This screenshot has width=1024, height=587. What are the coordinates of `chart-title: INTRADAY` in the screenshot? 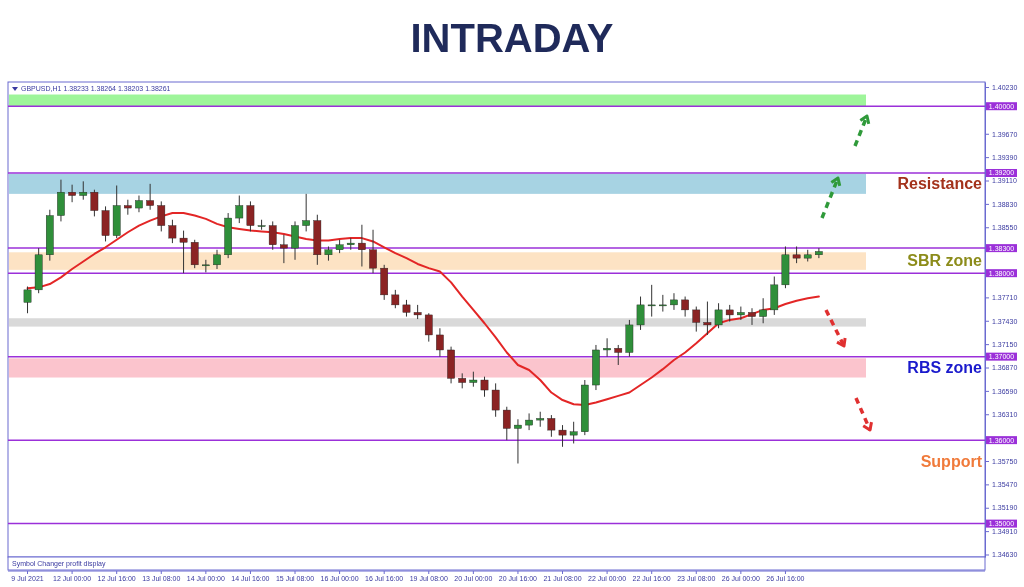 It's located at (512, 38).